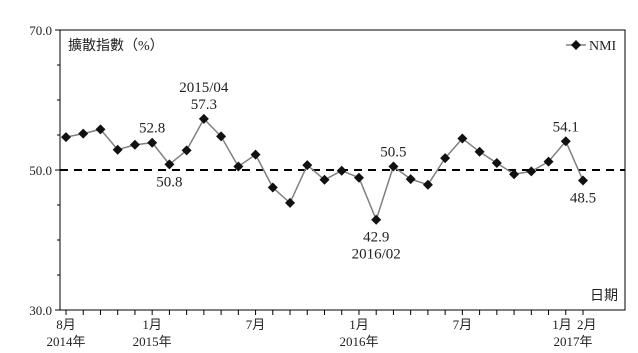  Describe the element at coordinates (576, 45) in the screenshot. I see `legend-marker` at that location.